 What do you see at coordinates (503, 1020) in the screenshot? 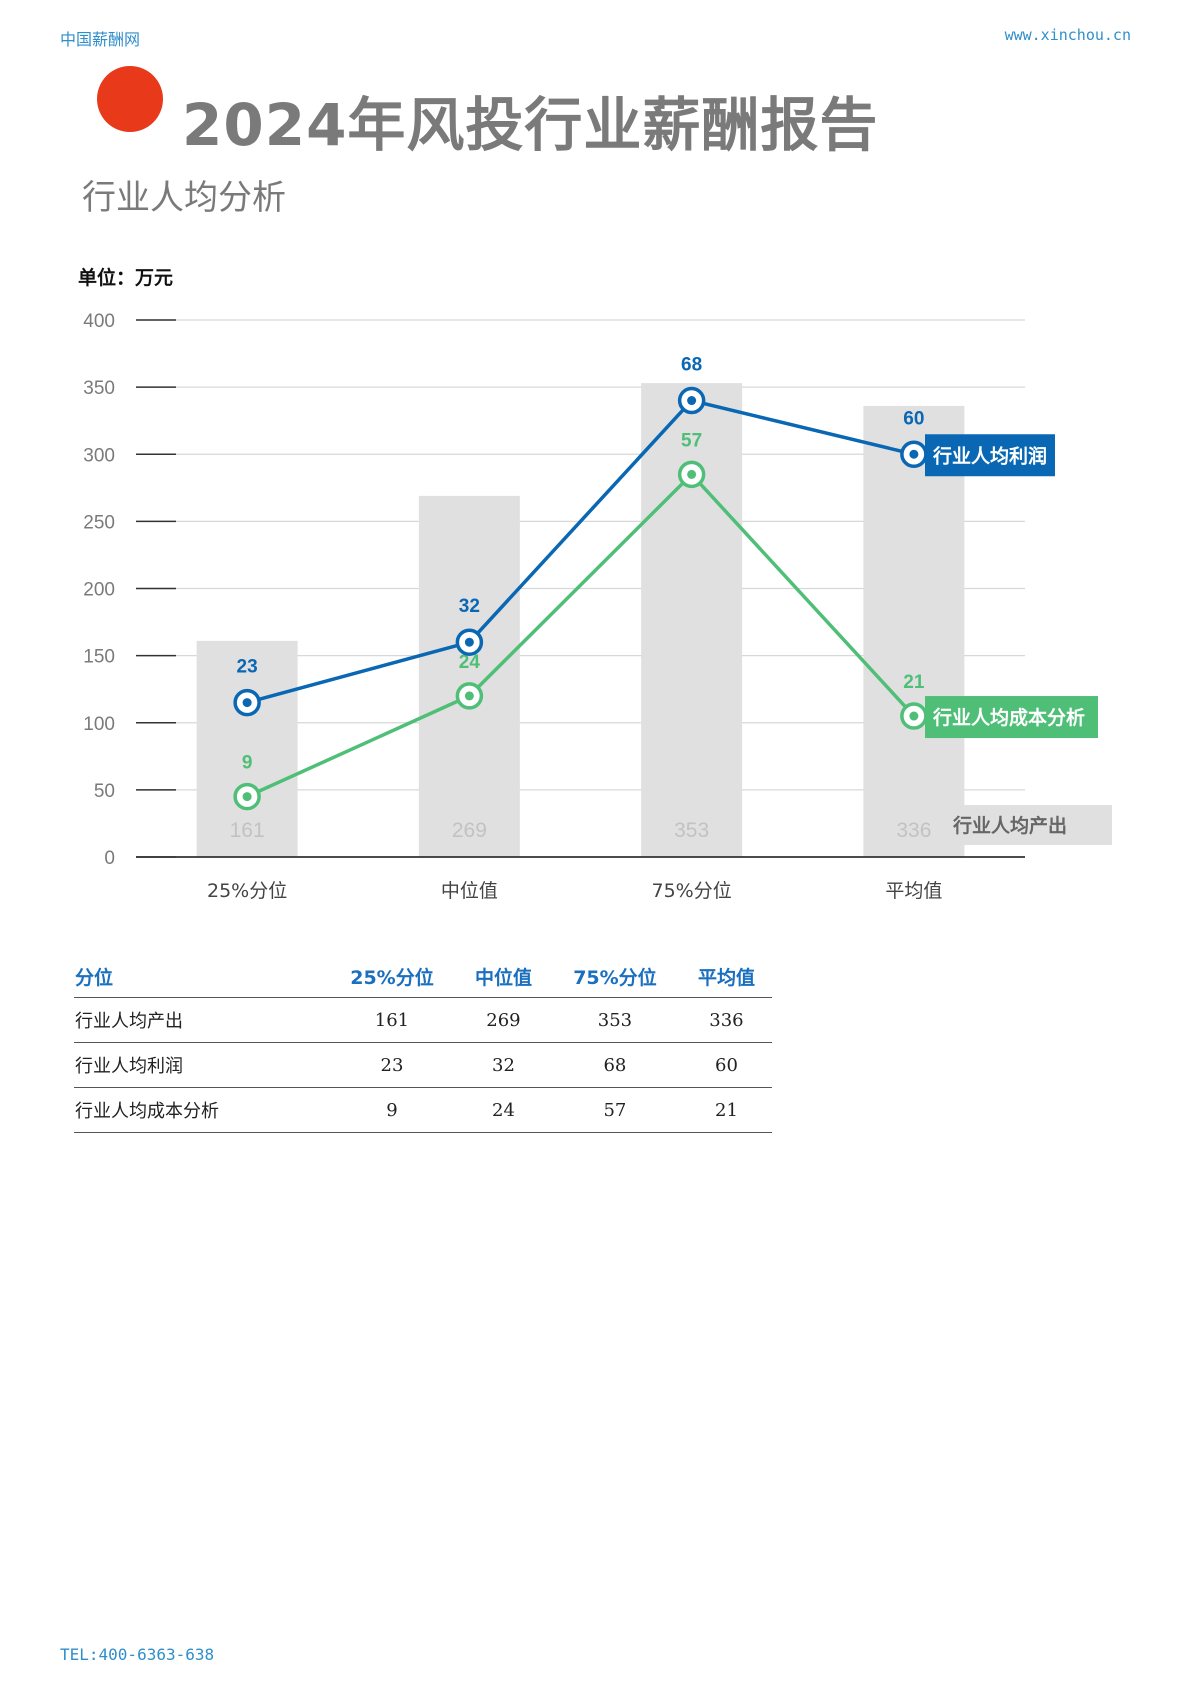
I see `table-cell: 269` at bounding box center [503, 1020].